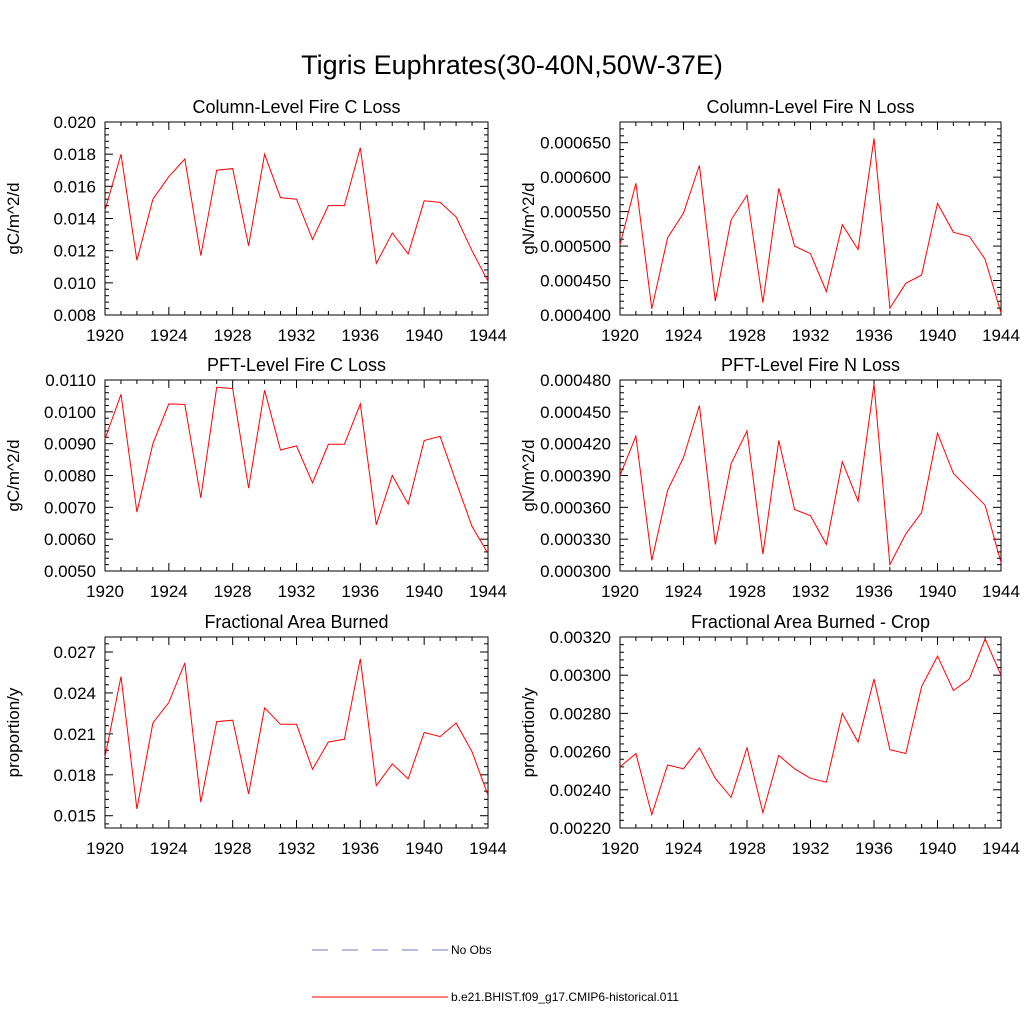 This screenshot has height=1024, width=1024. What do you see at coordinates (74, 693) in the screenshot?
I see `y-tick-label: 0.024` at bounding box center [74, 693].